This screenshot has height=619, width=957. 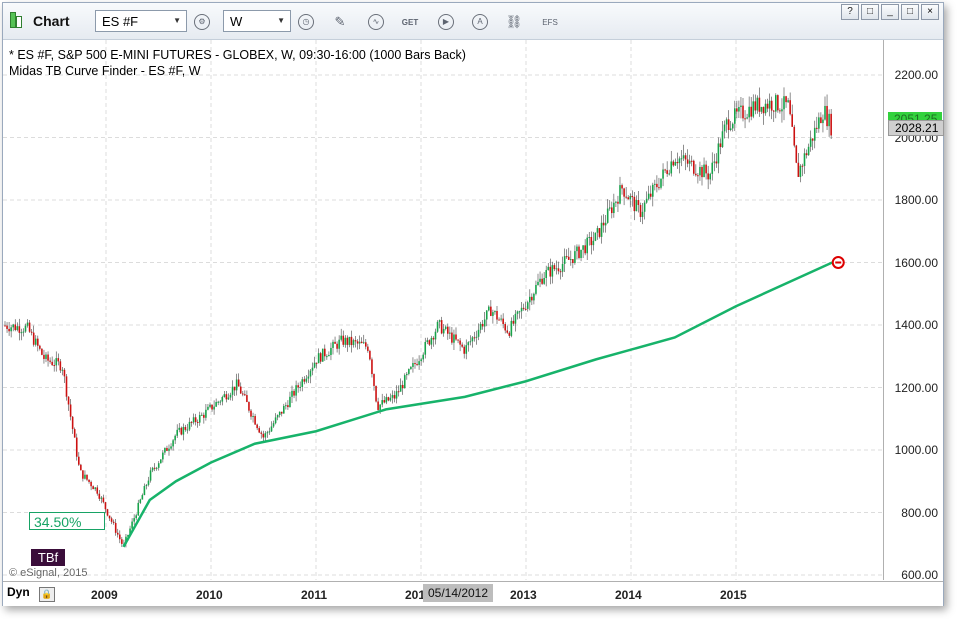 I want to click on link-icon: ⛓, so click(x=514, y=21).